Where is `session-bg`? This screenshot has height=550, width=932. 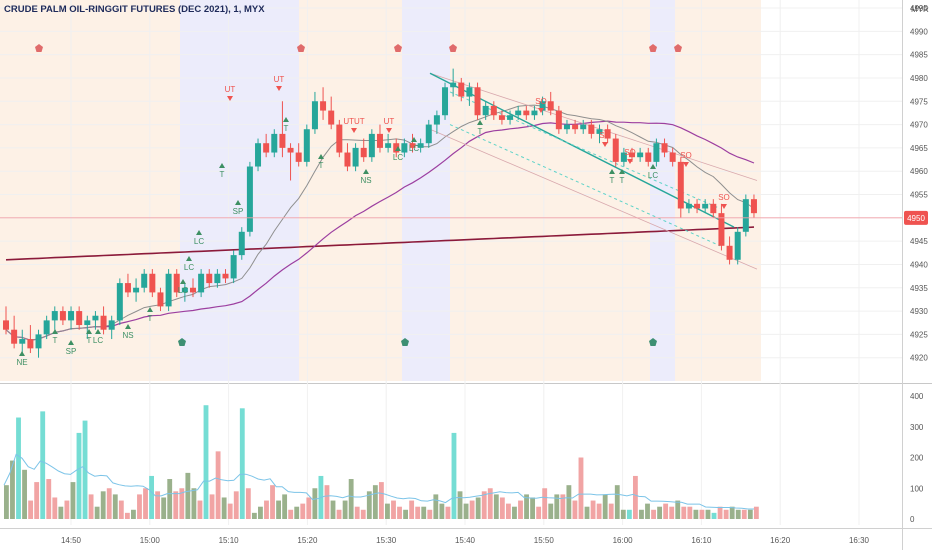 session-bg is located at coordinates (426, 190).